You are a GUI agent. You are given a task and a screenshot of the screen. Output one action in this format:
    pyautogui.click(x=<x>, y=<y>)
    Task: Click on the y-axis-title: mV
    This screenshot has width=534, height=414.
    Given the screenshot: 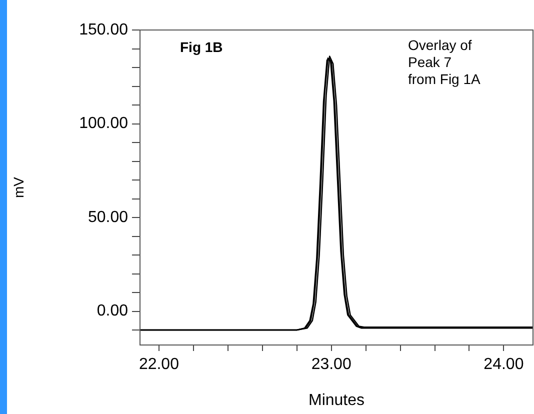 What is the action you would take?
    pyautogui.click(x=18, y=187)
    